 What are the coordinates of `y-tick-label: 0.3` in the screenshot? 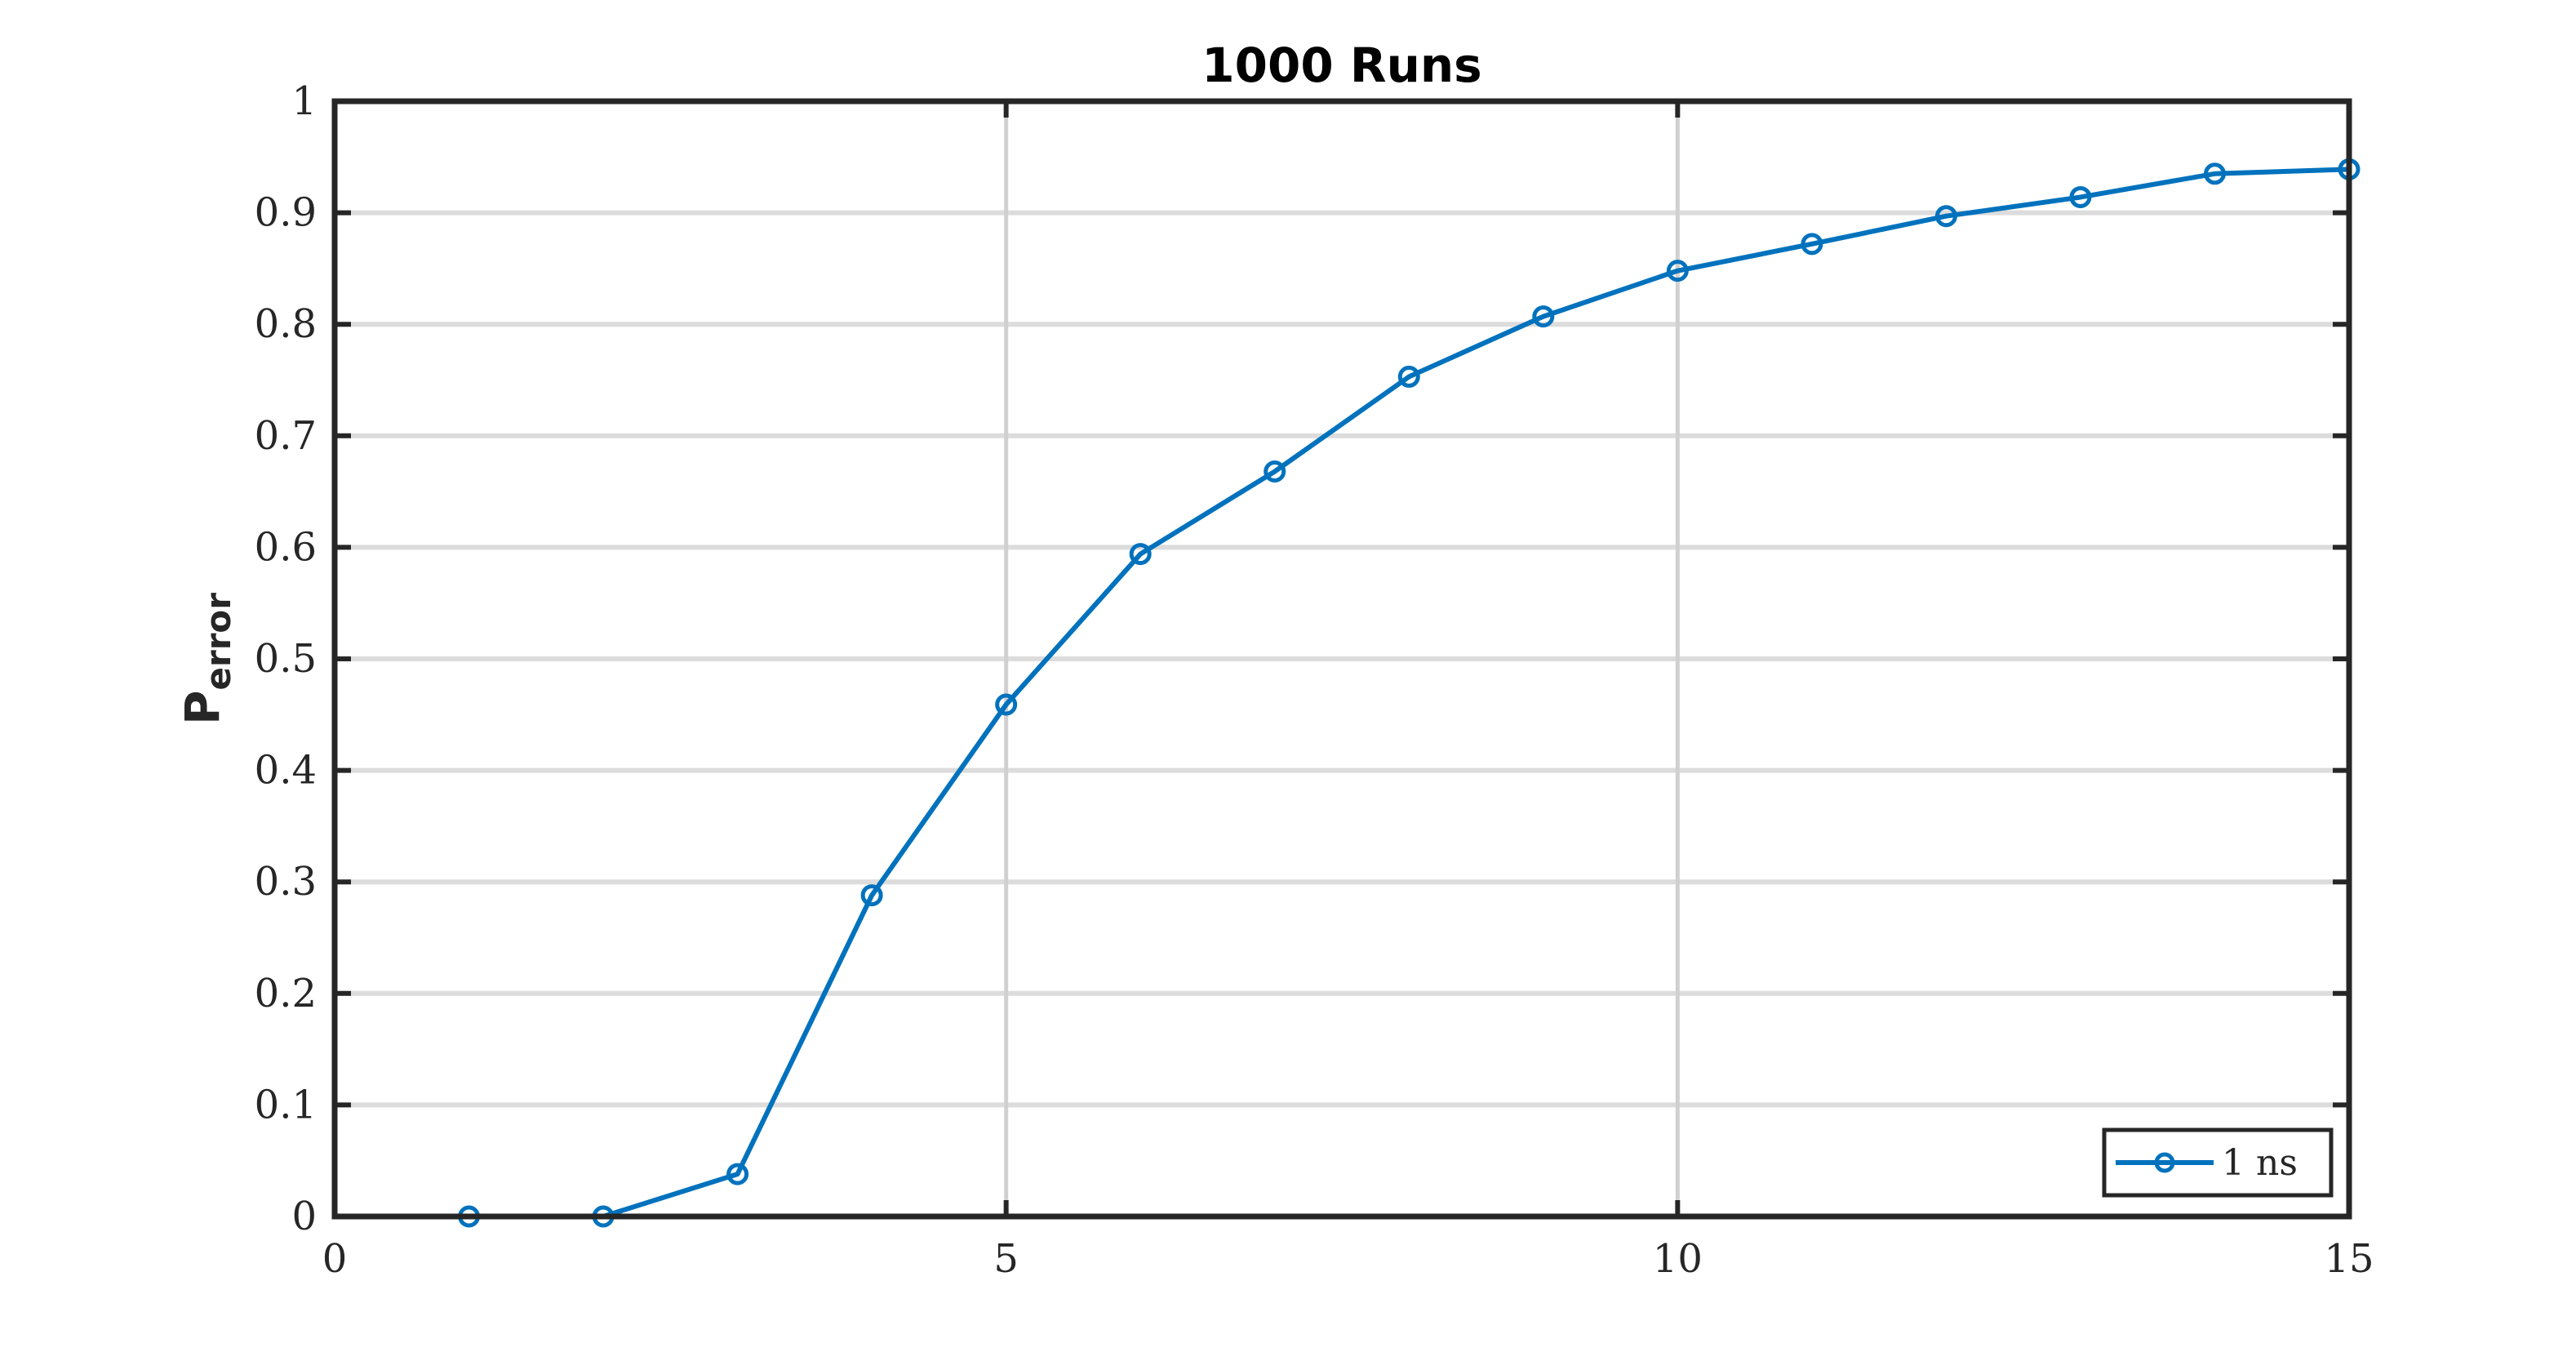 It's located at (286, 882).